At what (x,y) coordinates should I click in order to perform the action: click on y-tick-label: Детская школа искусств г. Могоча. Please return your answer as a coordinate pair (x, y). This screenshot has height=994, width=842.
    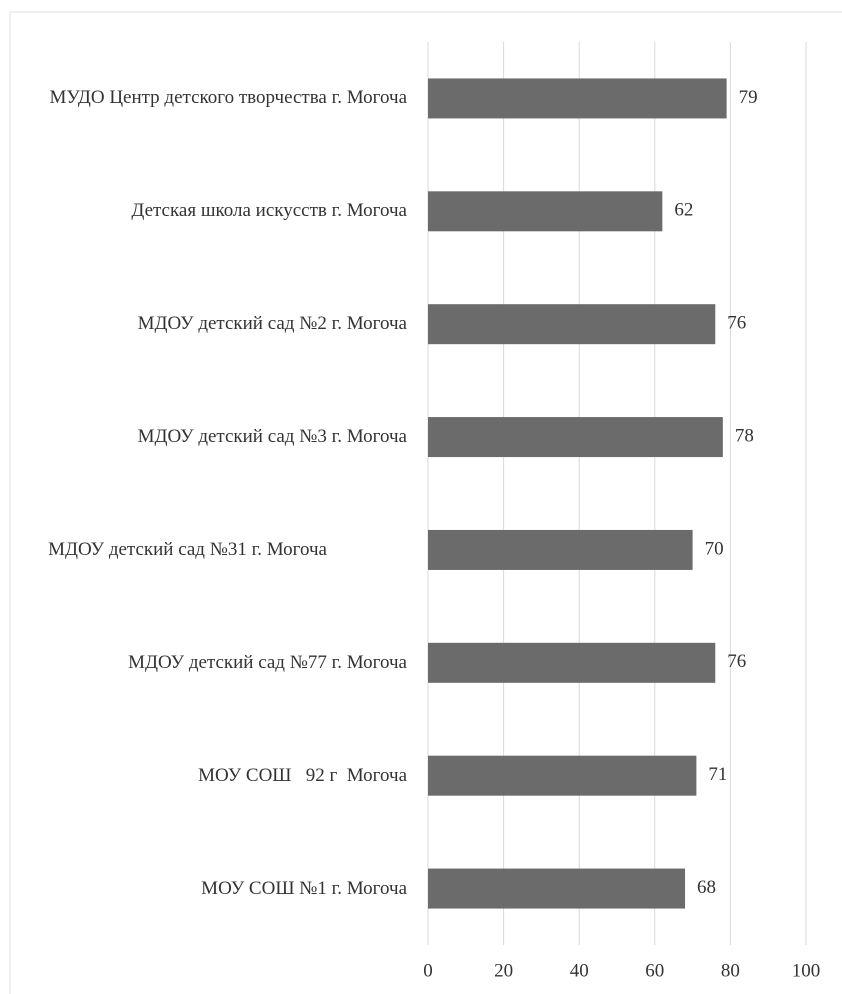
    Looking at the image, I should click on (269, 211).